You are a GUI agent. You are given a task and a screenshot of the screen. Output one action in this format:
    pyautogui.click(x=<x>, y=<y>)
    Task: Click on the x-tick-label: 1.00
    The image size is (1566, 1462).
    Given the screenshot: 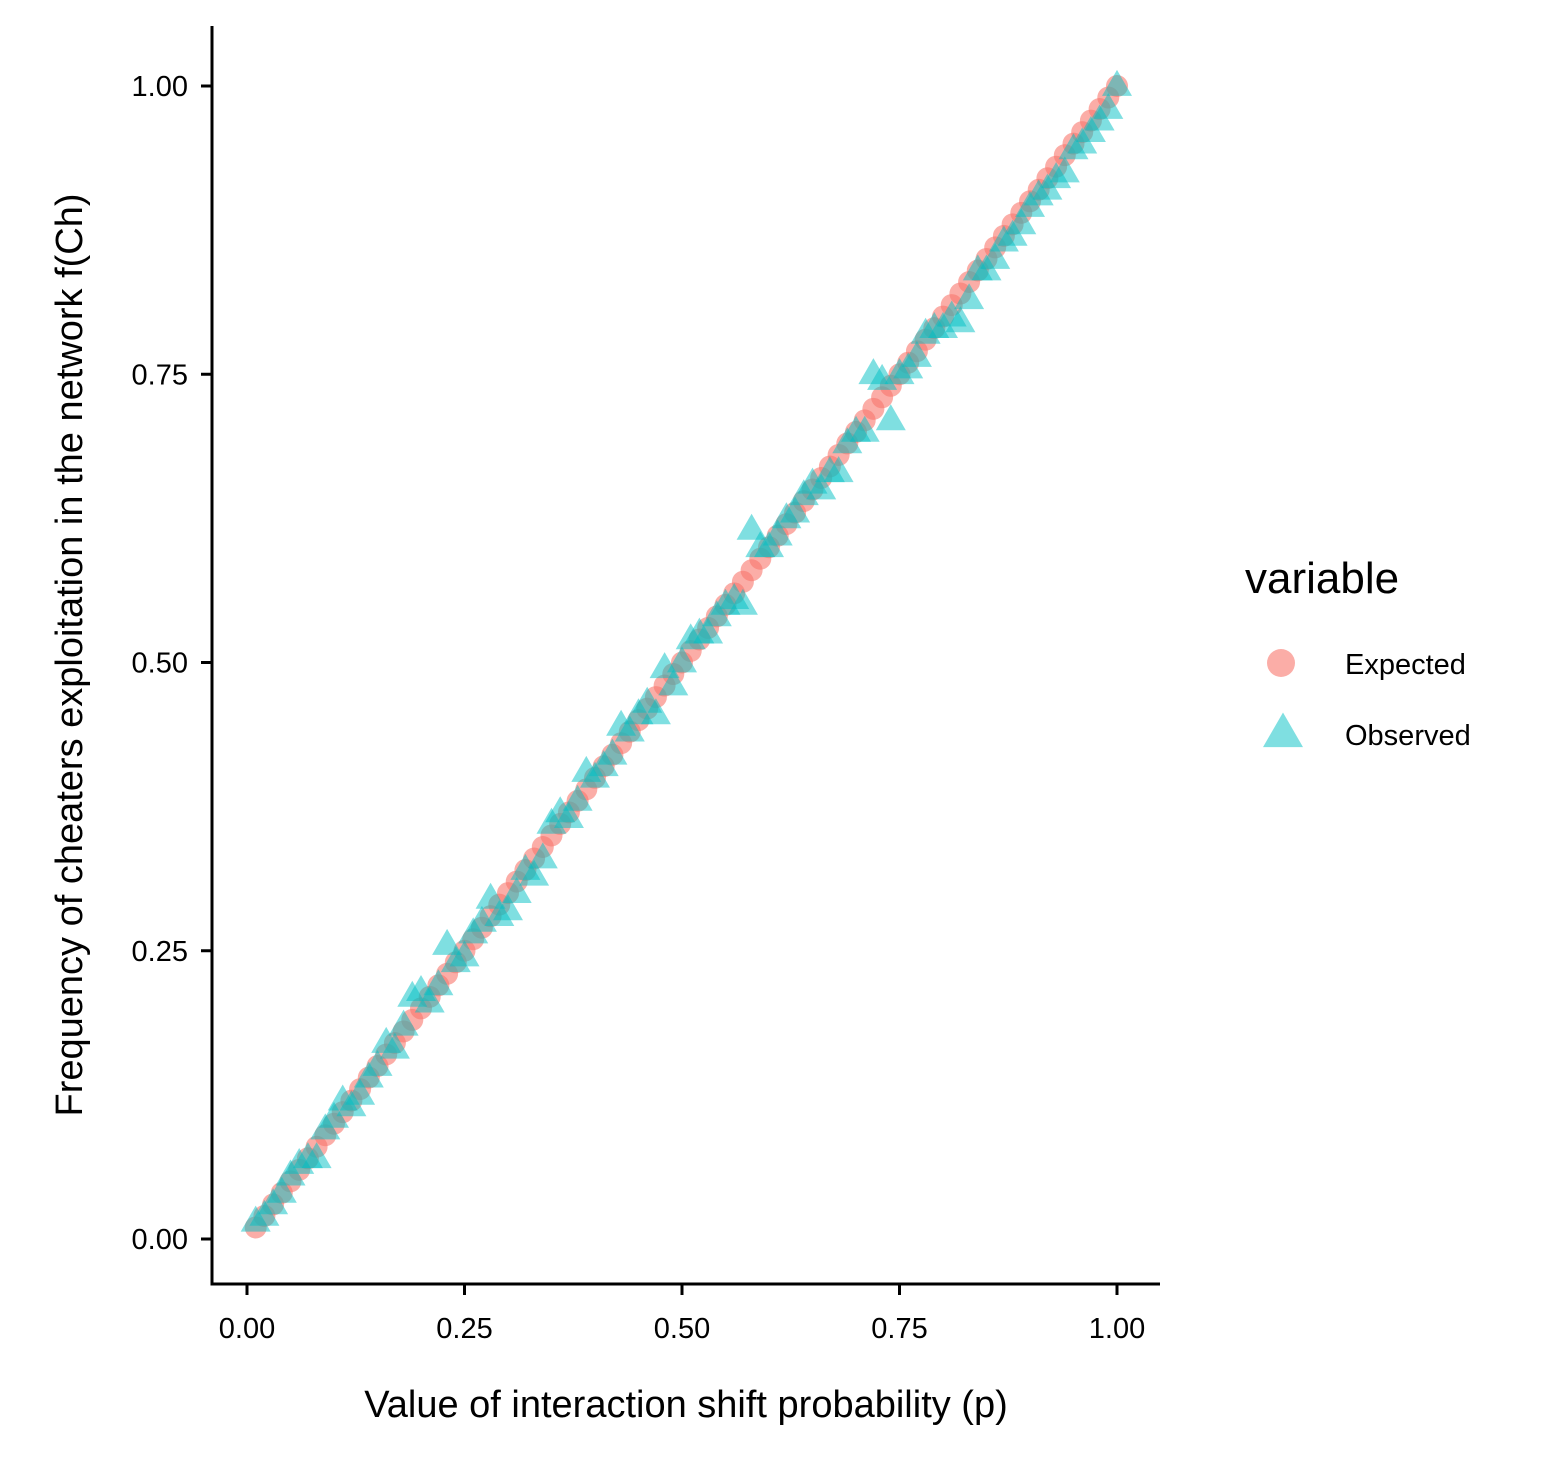 What is the action you would take?
    pyautogui.click(x=1117, y=1329)
    